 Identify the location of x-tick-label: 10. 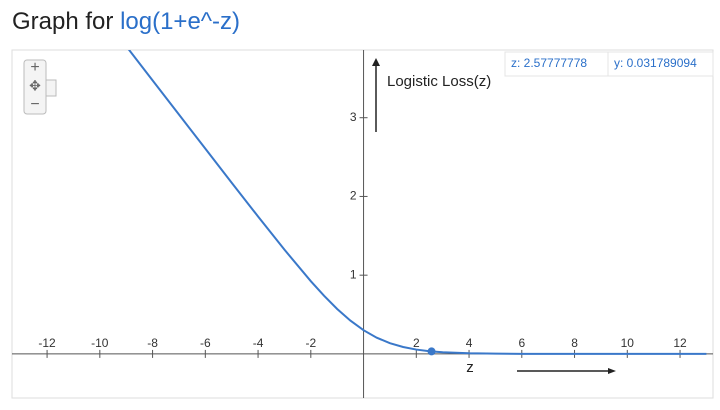
(628, 343).